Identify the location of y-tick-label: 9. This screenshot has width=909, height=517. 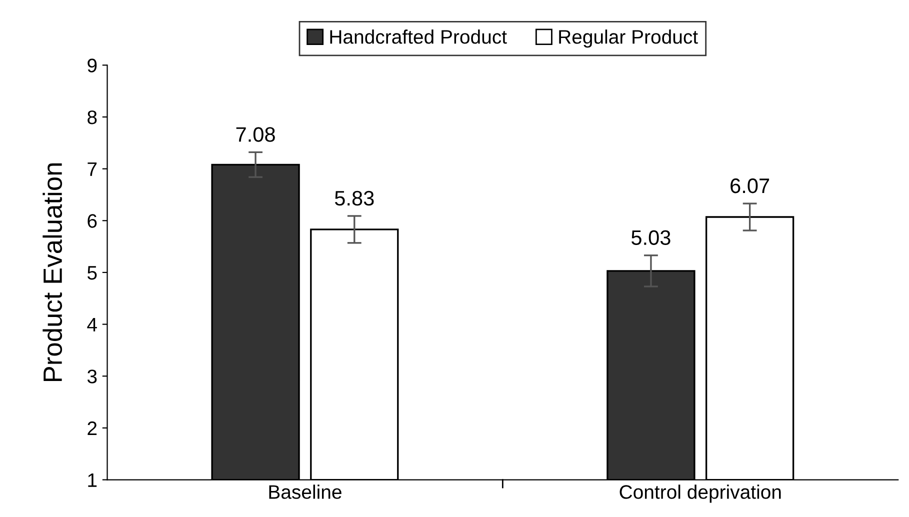
(92, 65).